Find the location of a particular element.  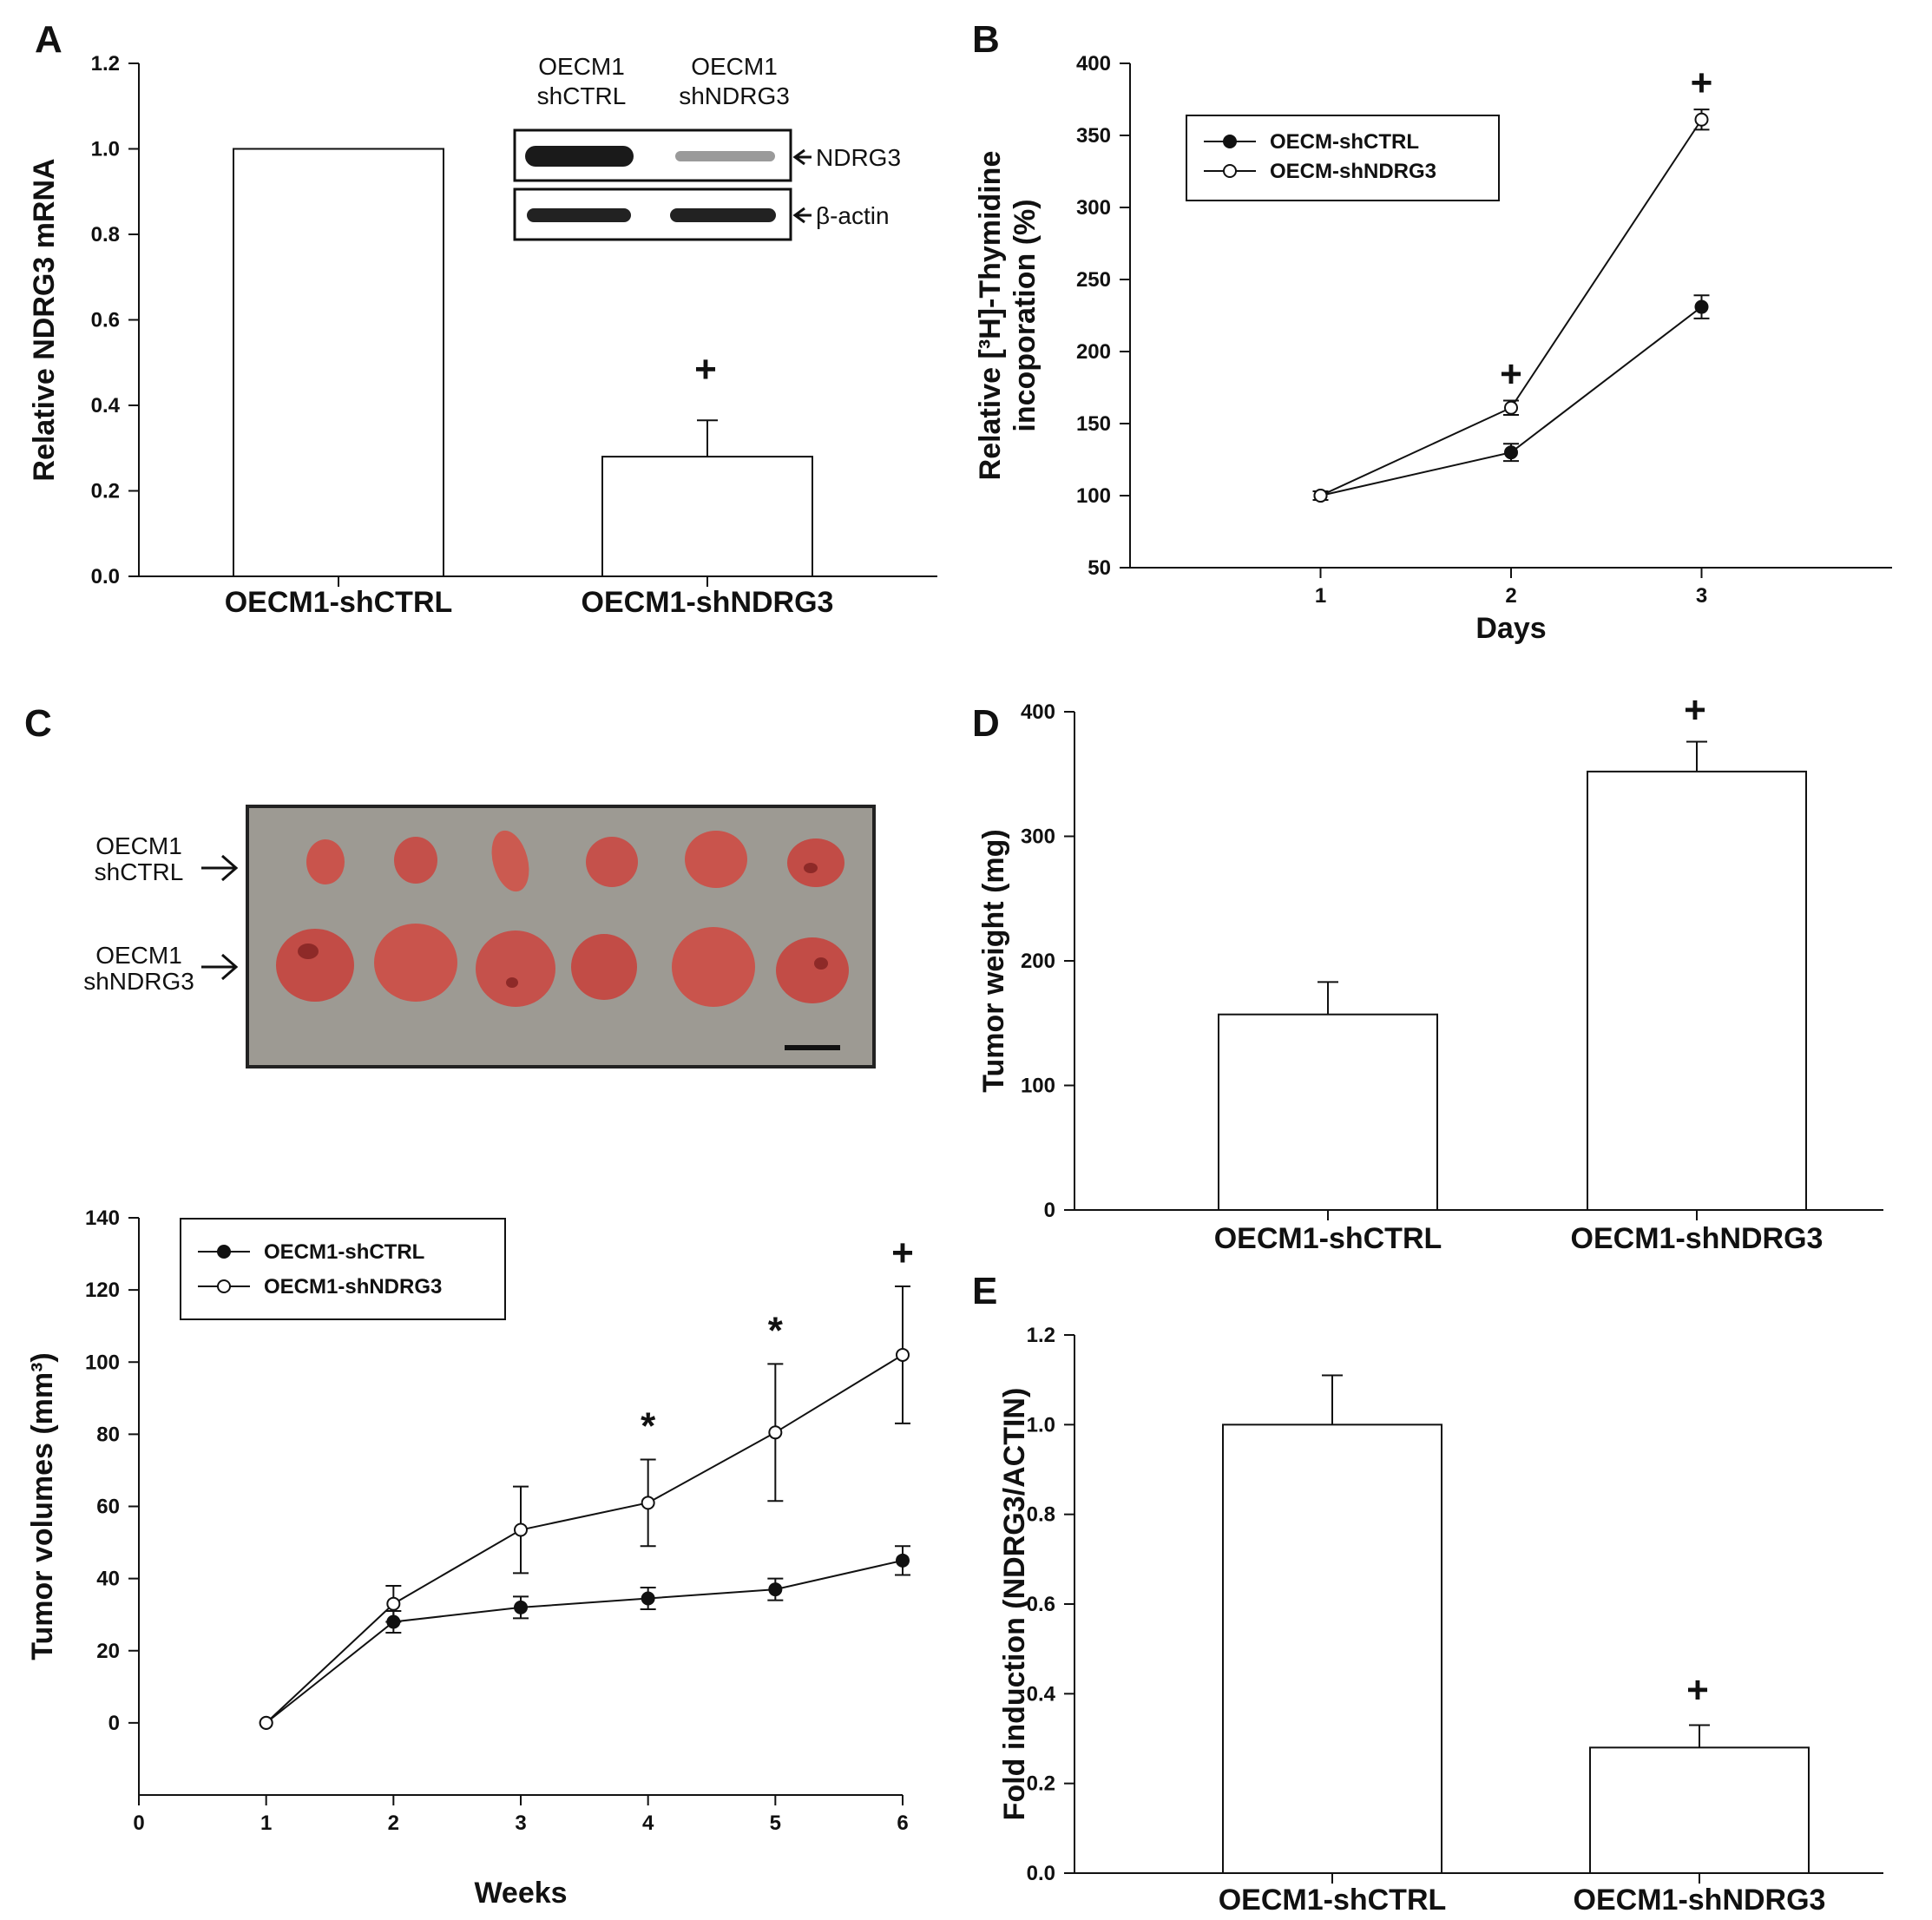

y-tick-label: 0 is located at coordinates (1049, 1210).